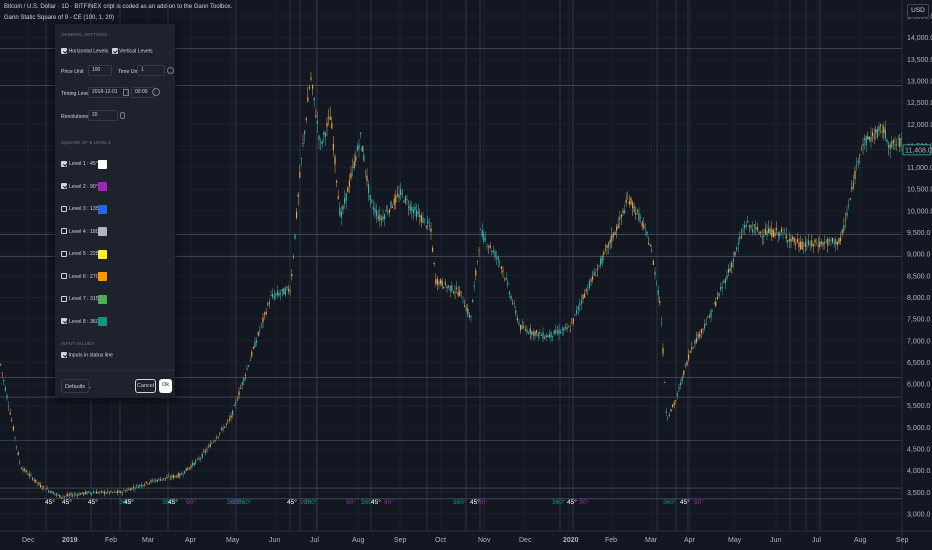 Image resolution: width=932 pixels, height=550 pixels. What do you see at coordinates (103, 115) in the screenshot?
I see `revolutions-input: 20` at bounding box center [103, 115].